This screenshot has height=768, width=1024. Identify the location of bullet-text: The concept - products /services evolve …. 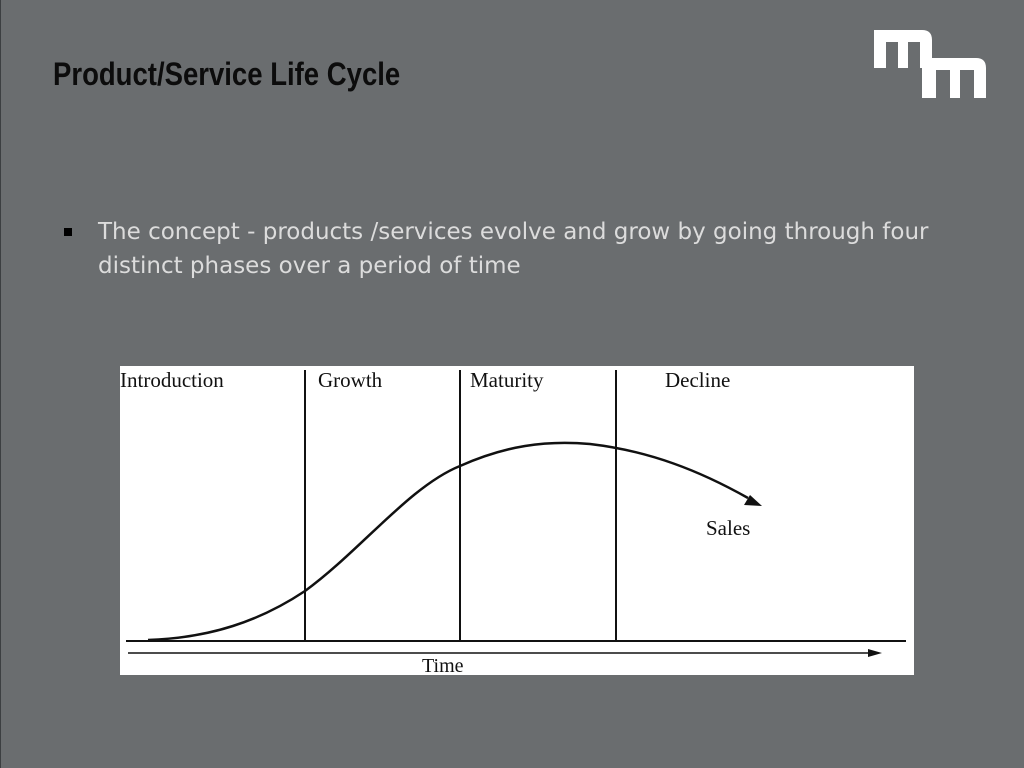
(513, 249).